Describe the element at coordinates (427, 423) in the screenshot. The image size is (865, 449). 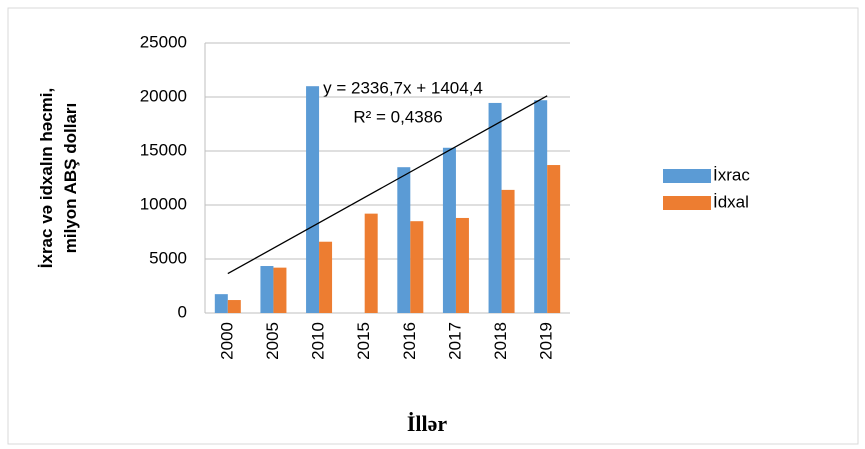
I see `x-axis-title: İllər` at that location.